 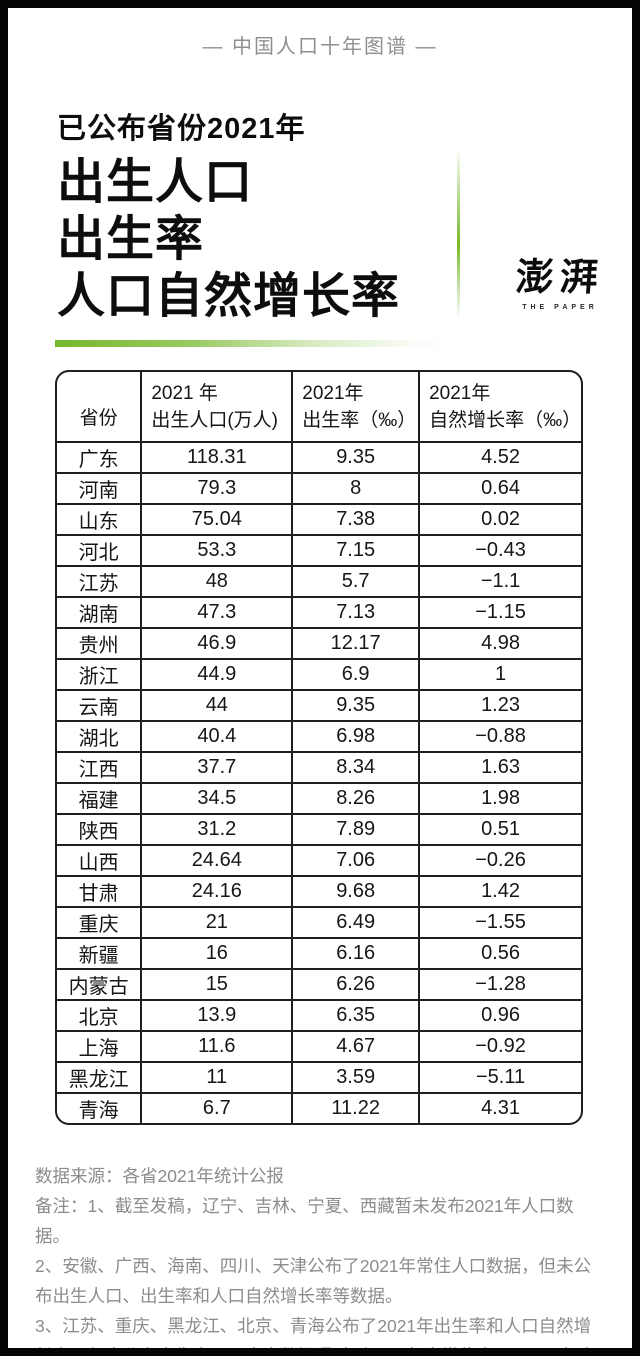 What do you see at coordinates (181, 129) in the screenshot?
I see `title-eyebrow: 已公布省份2021年` at bounding box center [181, 129].